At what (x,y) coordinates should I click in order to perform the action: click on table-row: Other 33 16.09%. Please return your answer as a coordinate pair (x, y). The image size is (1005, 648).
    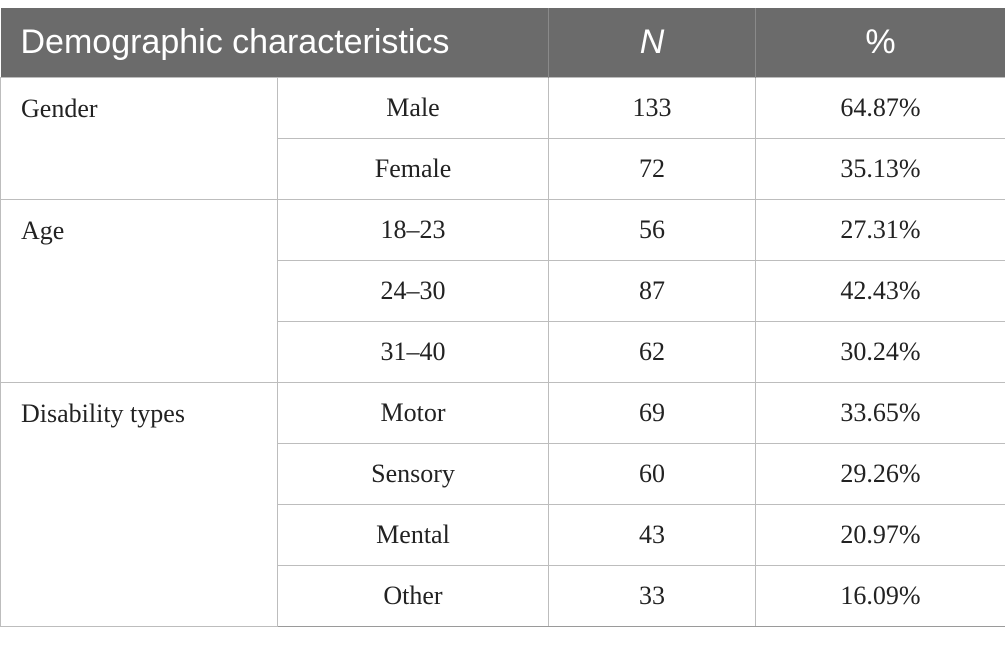
    Looking at the image, I should click on (503, 596).